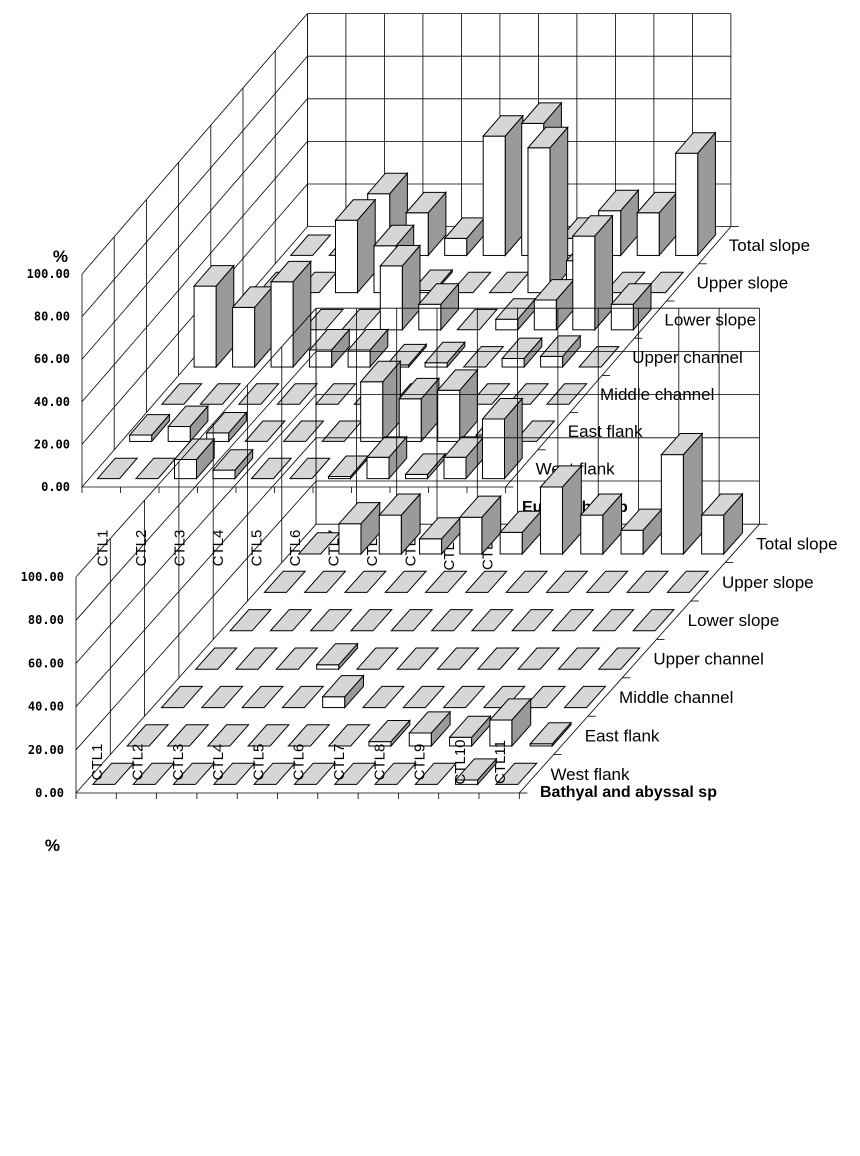 The height and width of the screenshot is (1156, 860). What do you see at coordinates (52, 845) in the screenshot?
I see `y-axis-label: %` at bounding box center [52, 845].